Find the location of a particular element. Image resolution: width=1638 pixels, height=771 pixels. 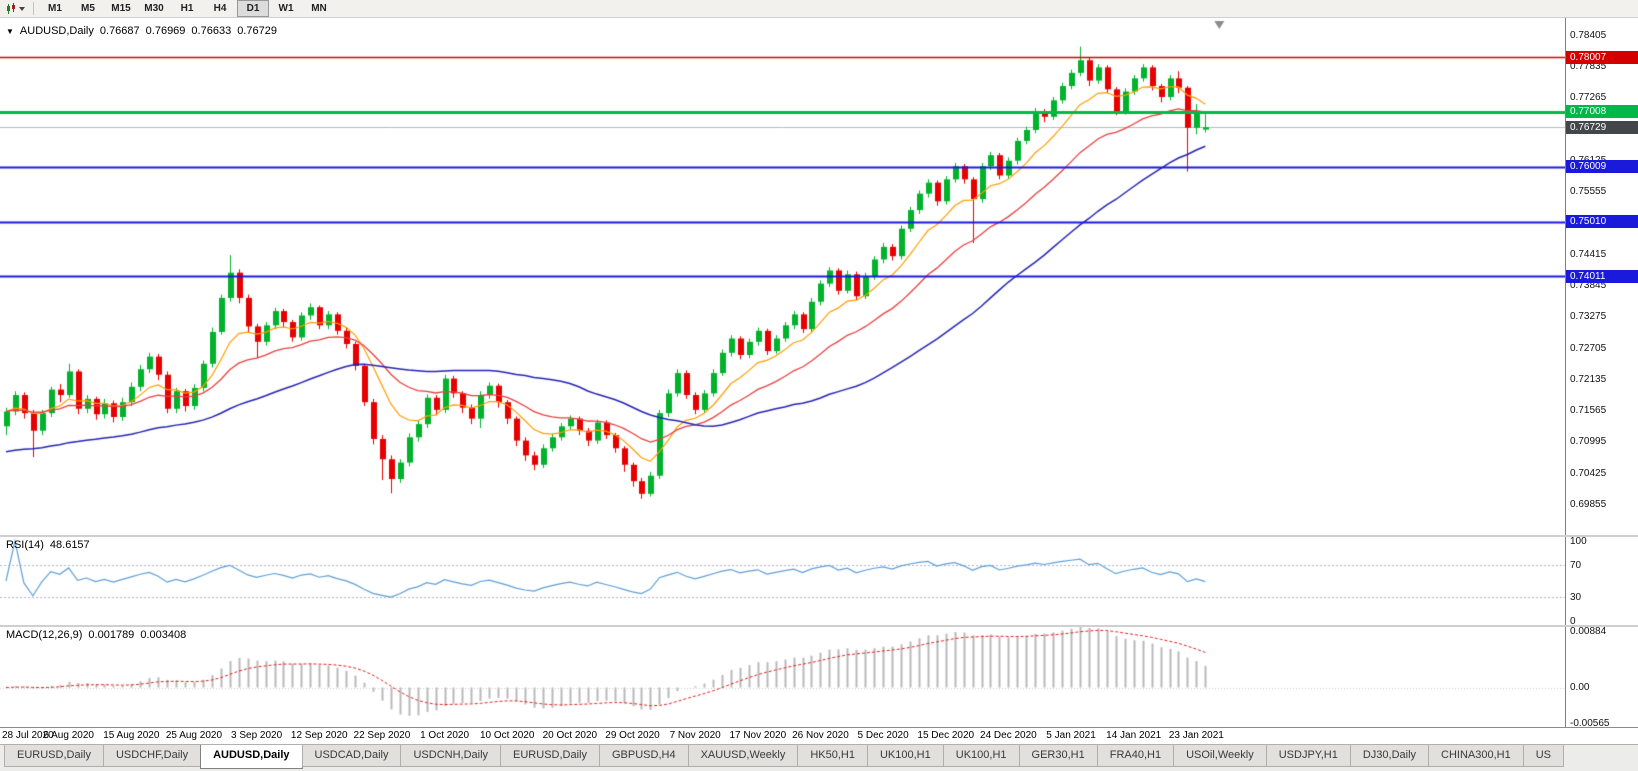

macd-header: MACD(12,26,9) 0.001789 0.003408 is located at coordinates (96, 635).